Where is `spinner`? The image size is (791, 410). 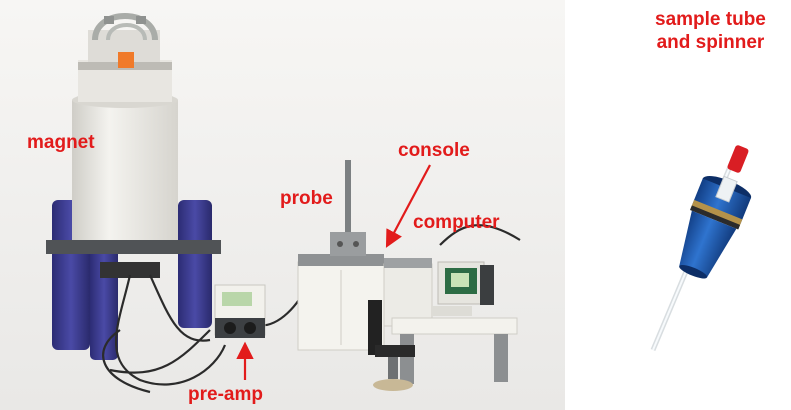
spinner is located at coordinates (715, 227).